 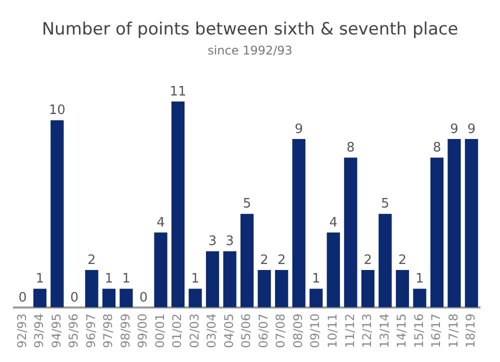 I want to click on x-tick-label: 15/16, so click(x=419, y=330).